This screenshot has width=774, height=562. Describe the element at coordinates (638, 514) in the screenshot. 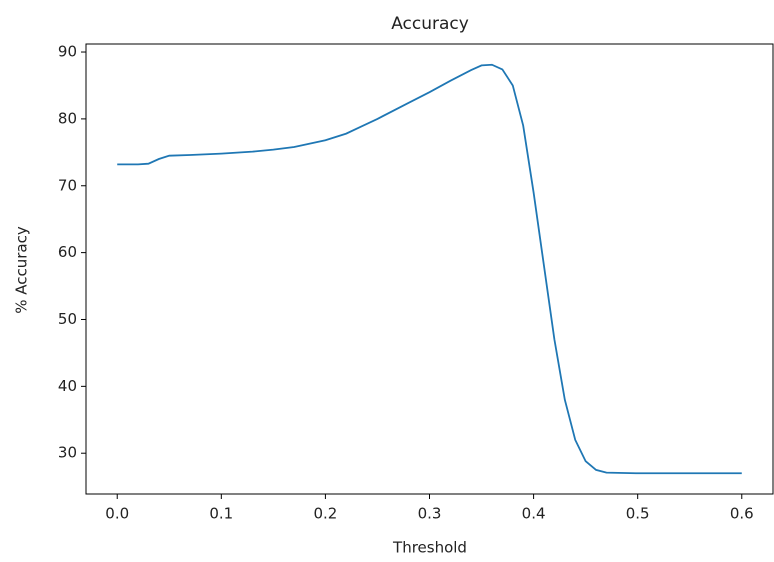

I see `x-tick-label: 0.5` at that location.